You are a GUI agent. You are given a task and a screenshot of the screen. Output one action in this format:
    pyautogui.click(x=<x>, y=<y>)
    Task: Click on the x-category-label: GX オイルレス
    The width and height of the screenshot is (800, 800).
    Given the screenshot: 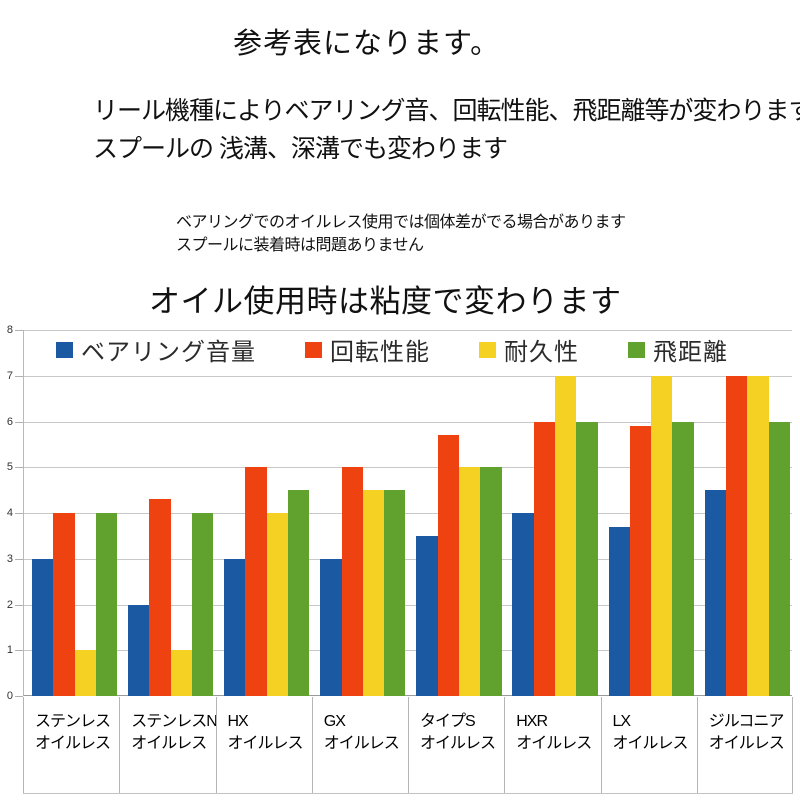 What is the action you would take?
    pyautogui.click(x=359, y=745)
    